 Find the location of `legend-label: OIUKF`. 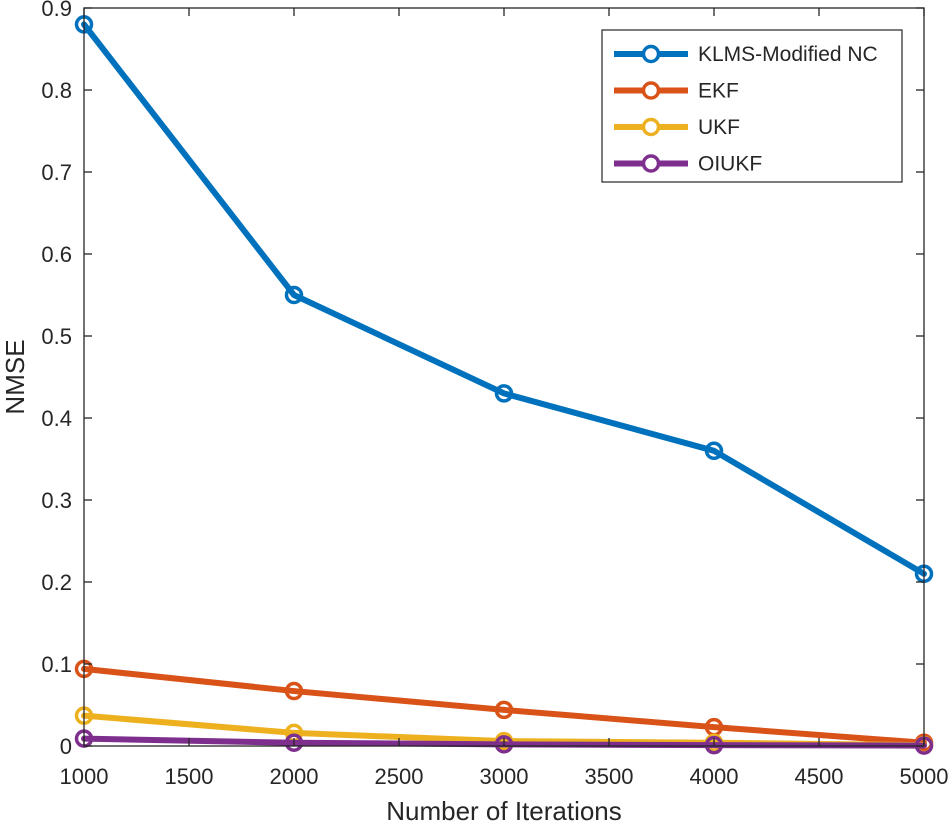

legend-label: OIUKF is located at coordinates (730, 164).